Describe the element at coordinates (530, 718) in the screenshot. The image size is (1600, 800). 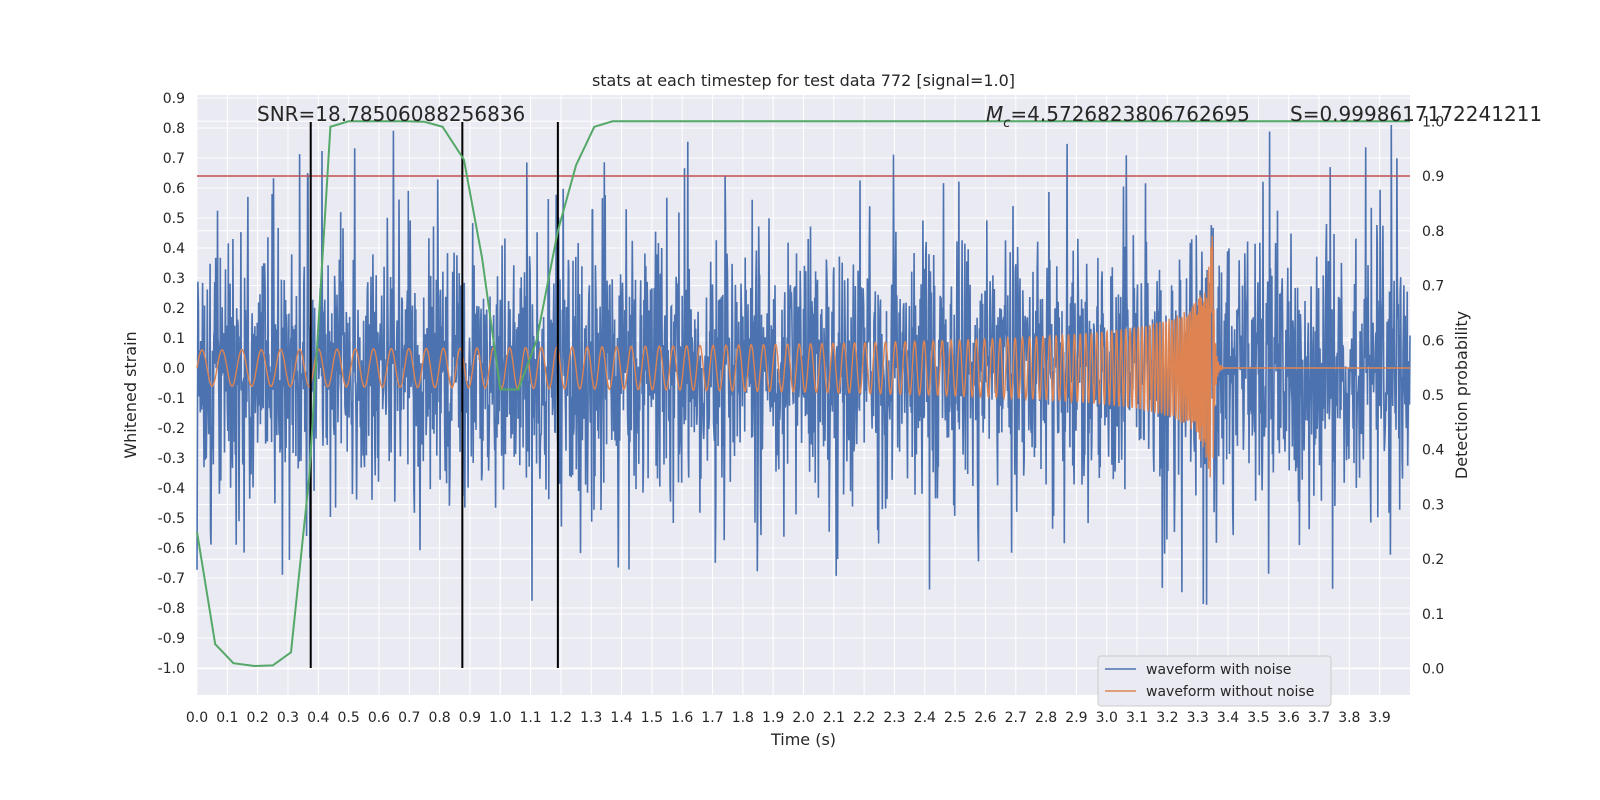
I see `x-tick-label: 1.1` at that location.